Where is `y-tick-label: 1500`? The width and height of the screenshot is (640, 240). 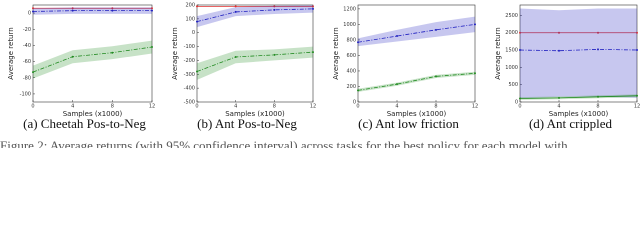
y-tick-label: 1500 is located at coordinates (511, 51).